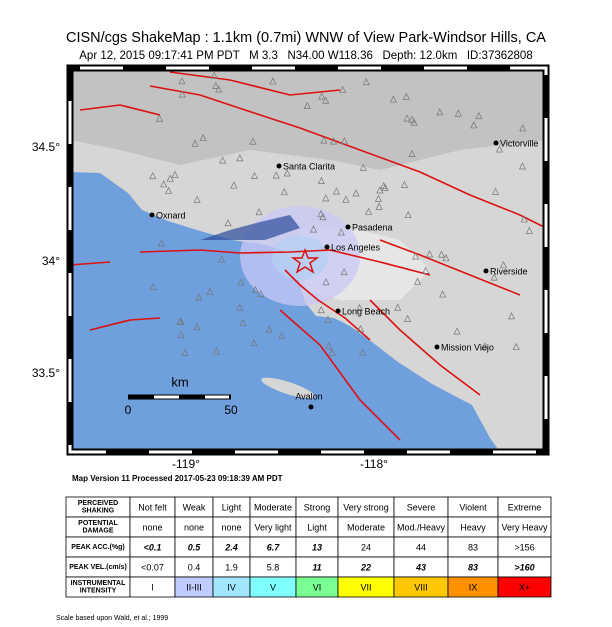 This screenshot has height=627, width=612. Describe the element at coordinates (467, 347) in the screenshot. I see `city-label: Mission Viejo` at that location.